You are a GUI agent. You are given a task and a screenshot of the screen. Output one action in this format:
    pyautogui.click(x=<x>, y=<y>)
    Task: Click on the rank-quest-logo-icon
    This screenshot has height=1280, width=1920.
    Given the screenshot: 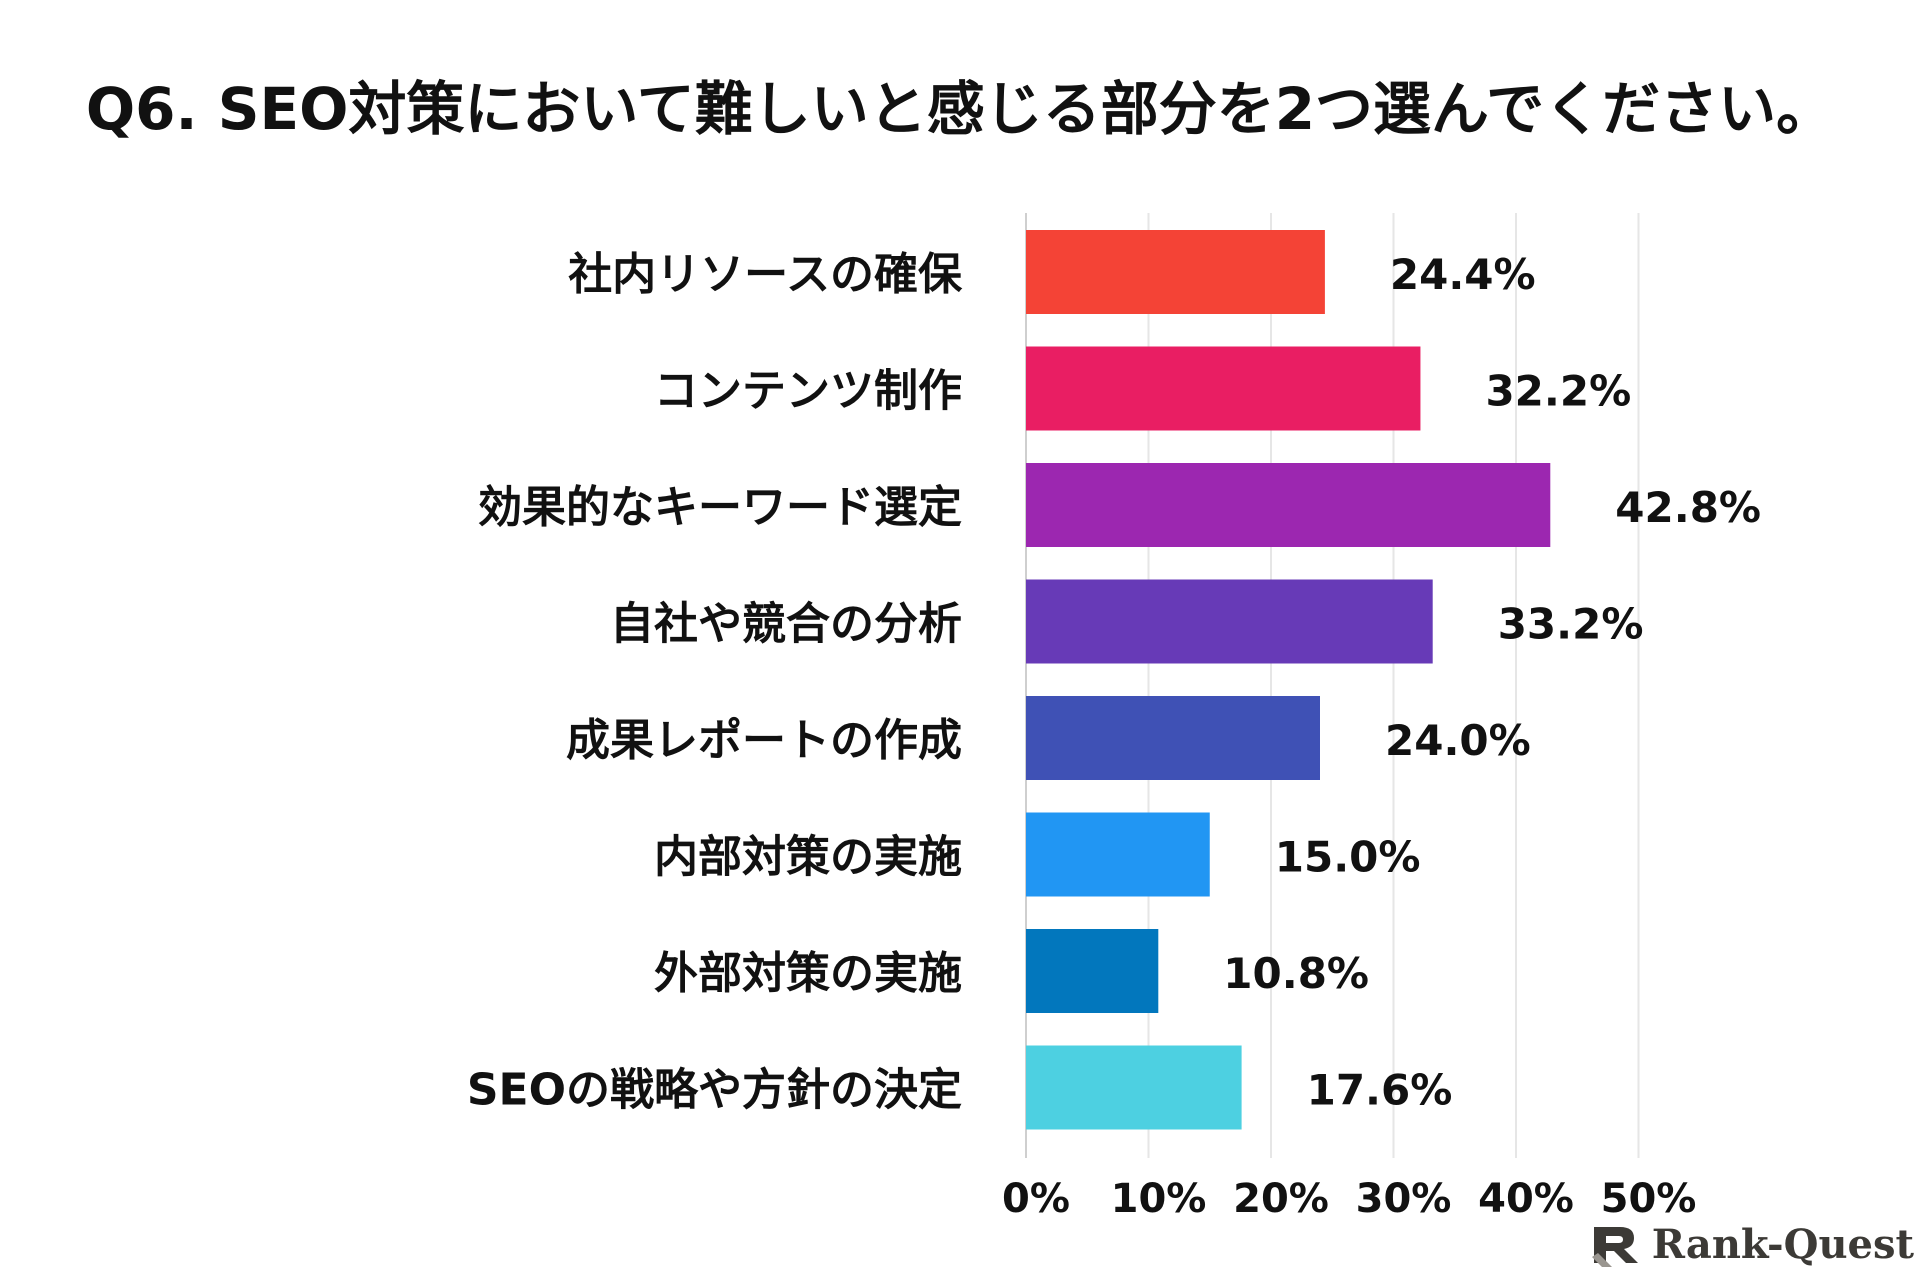 What is the action you would take?
    pyautogui.click(x=1614, y=1246)
    